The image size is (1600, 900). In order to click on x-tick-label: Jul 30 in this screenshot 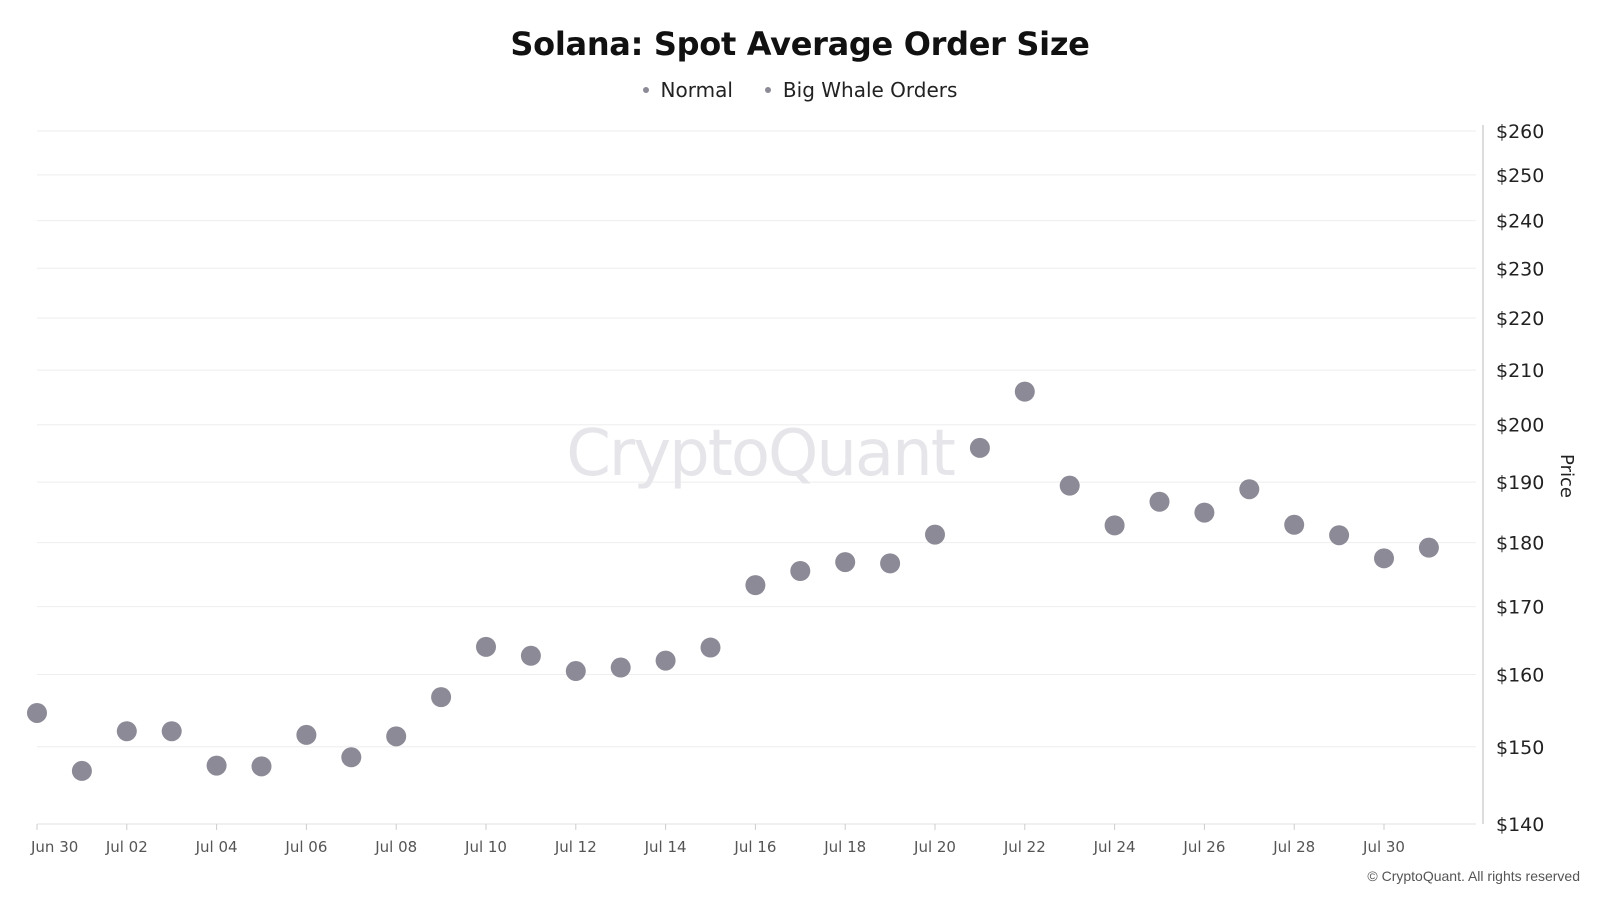, I will do `click(1383, 847)`.